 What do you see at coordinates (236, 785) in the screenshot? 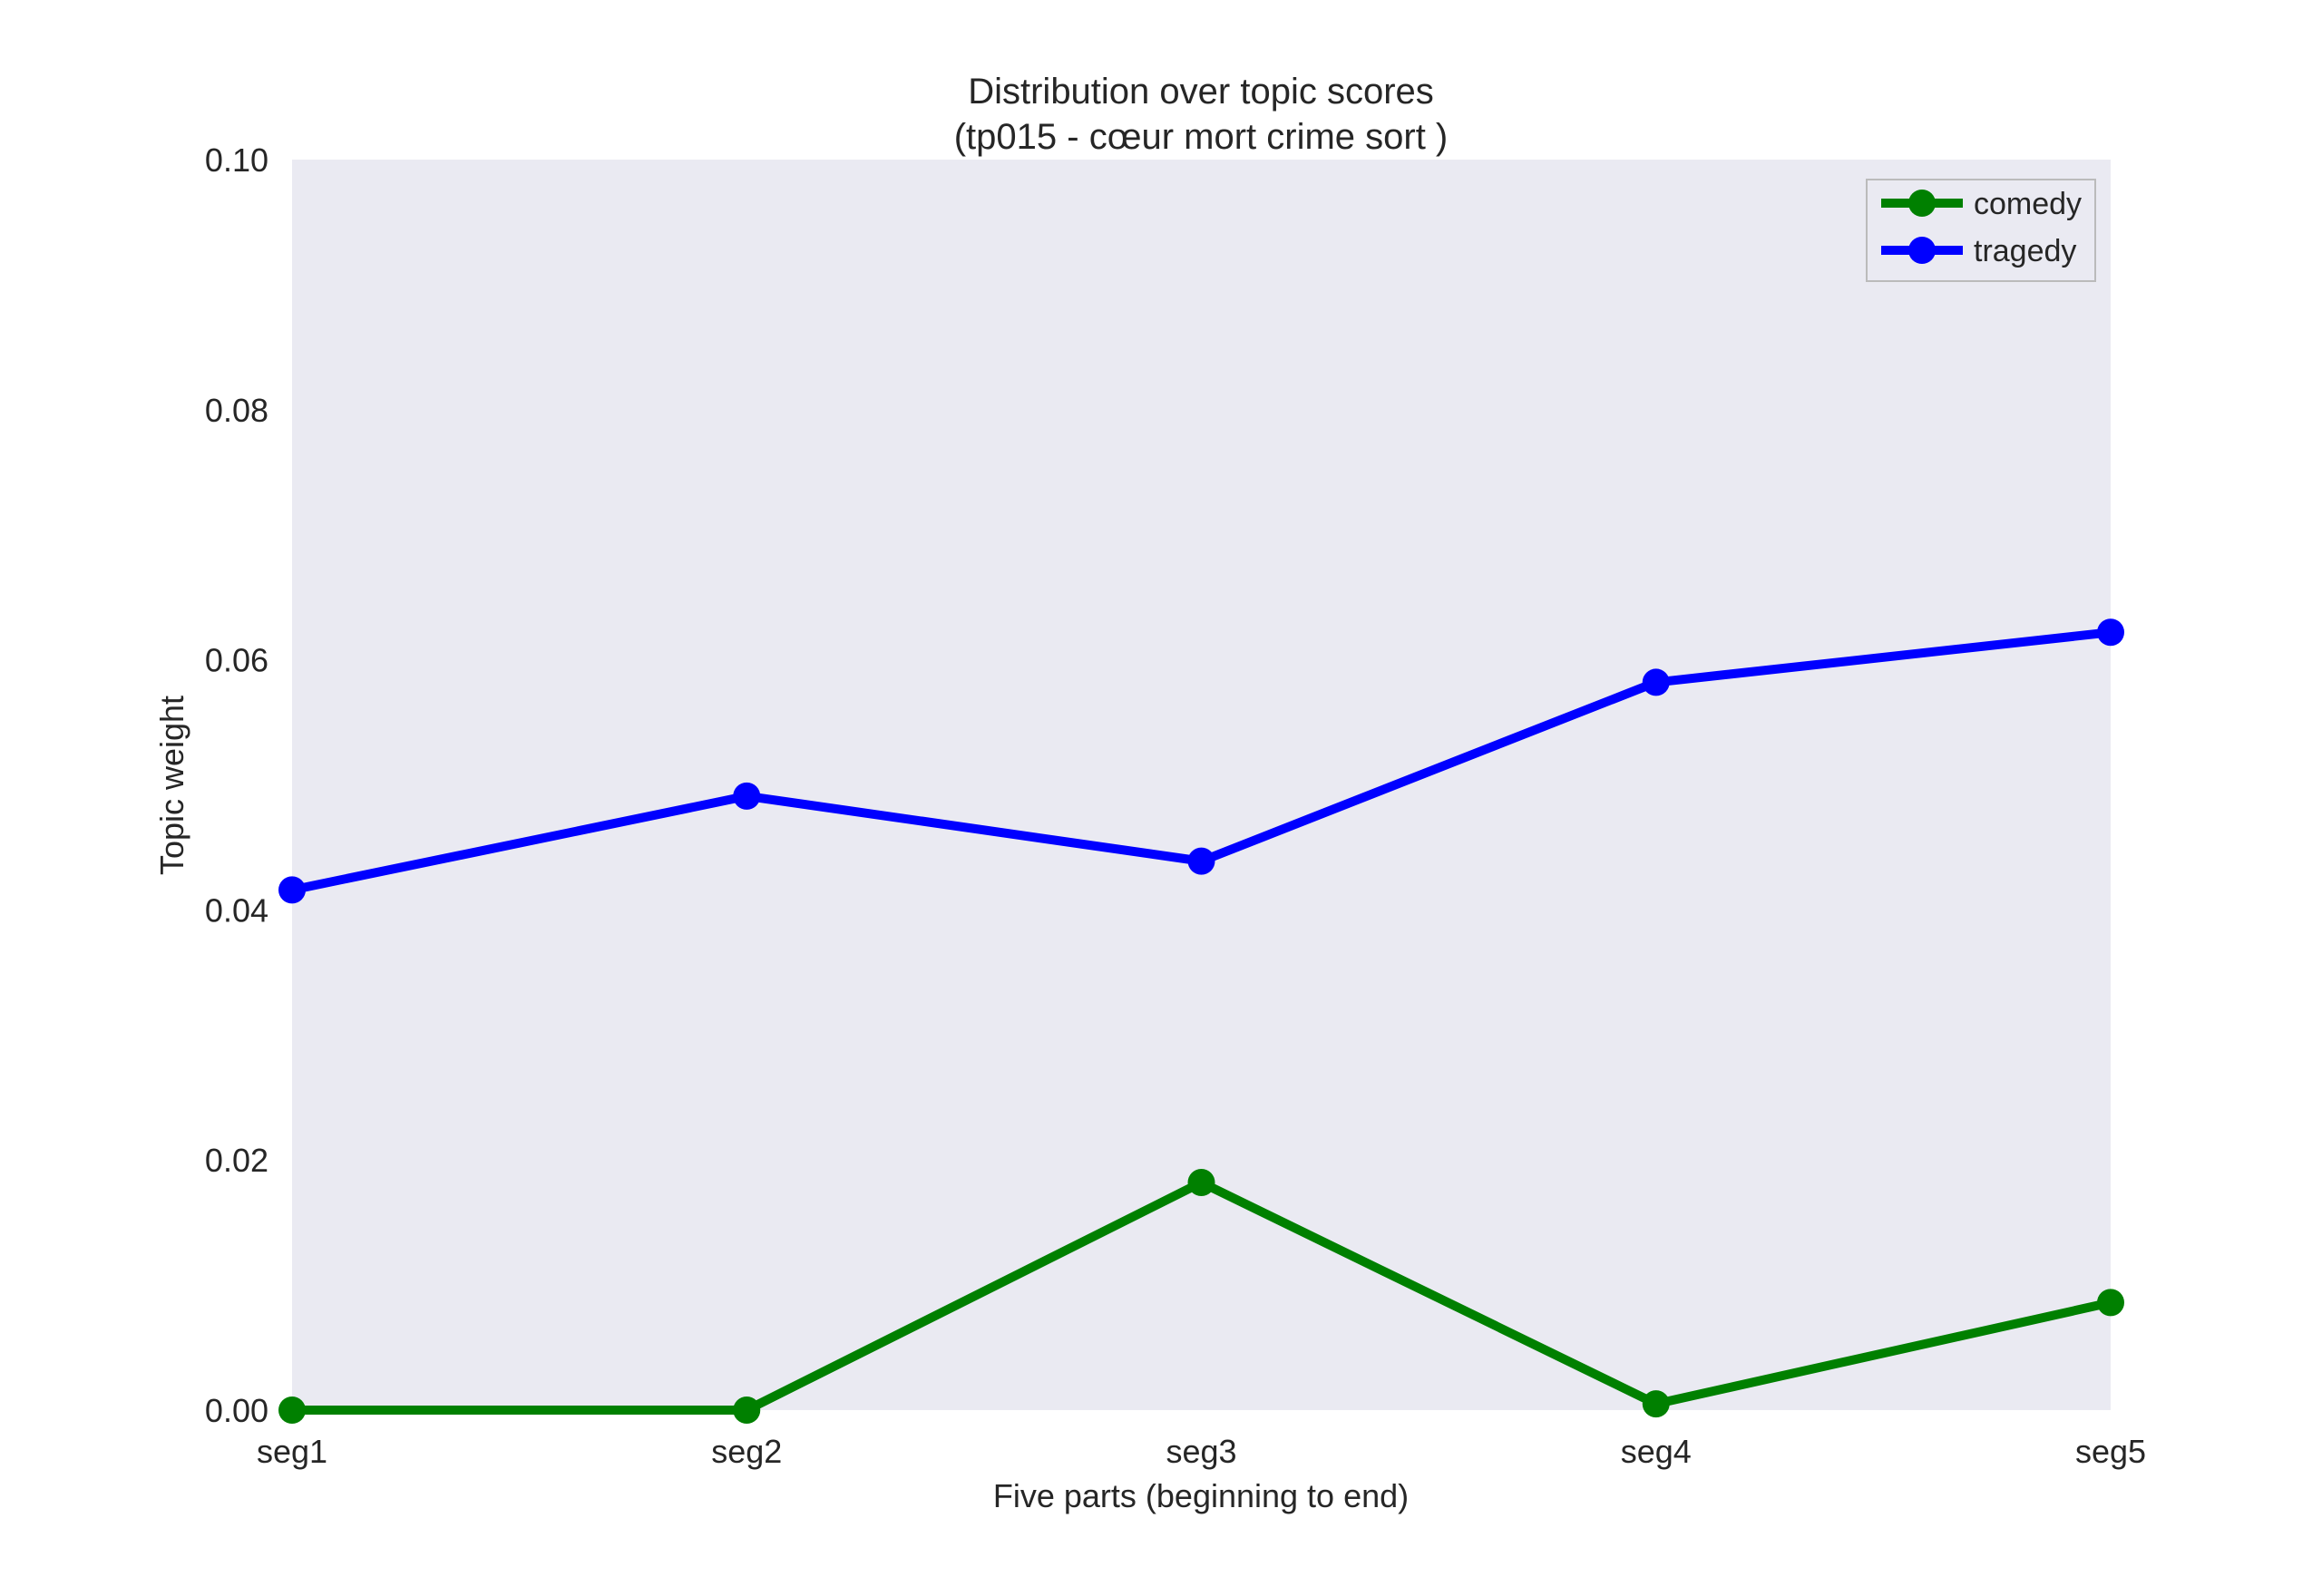
I see `y-axis: 0.00 0.02 0.04 0.06 0.08 0.10` at bounding box center [236, 785].